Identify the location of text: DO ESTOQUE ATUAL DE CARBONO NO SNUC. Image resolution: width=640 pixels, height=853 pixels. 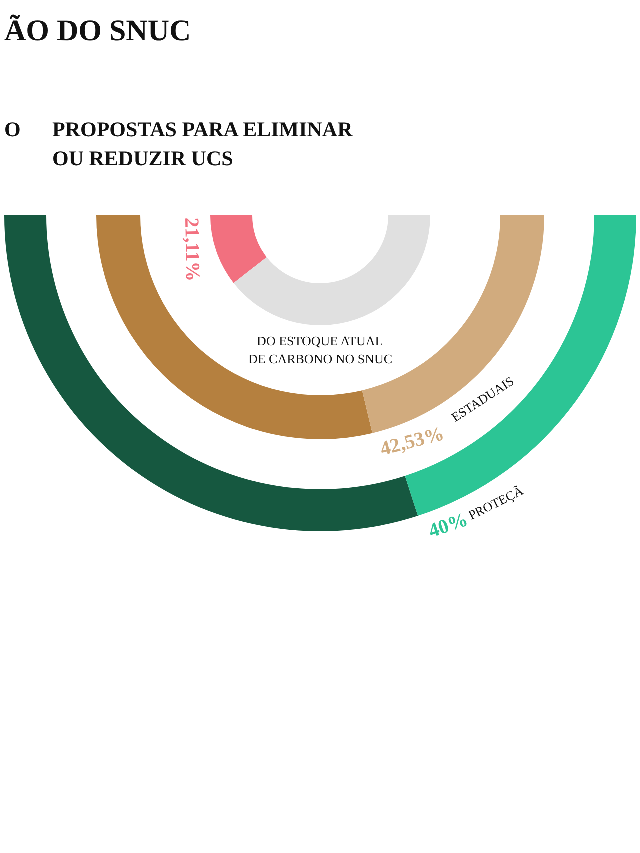
(320, 350).